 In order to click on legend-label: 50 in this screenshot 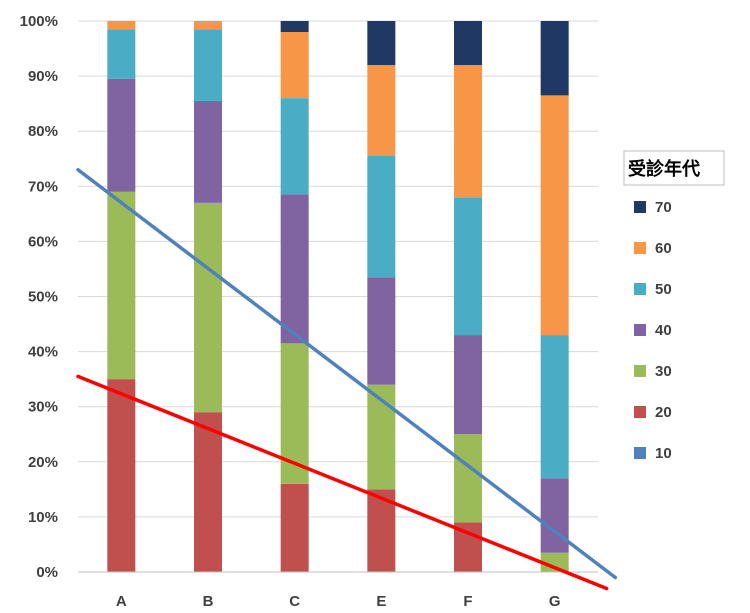, I will do `click(663, 289)`.